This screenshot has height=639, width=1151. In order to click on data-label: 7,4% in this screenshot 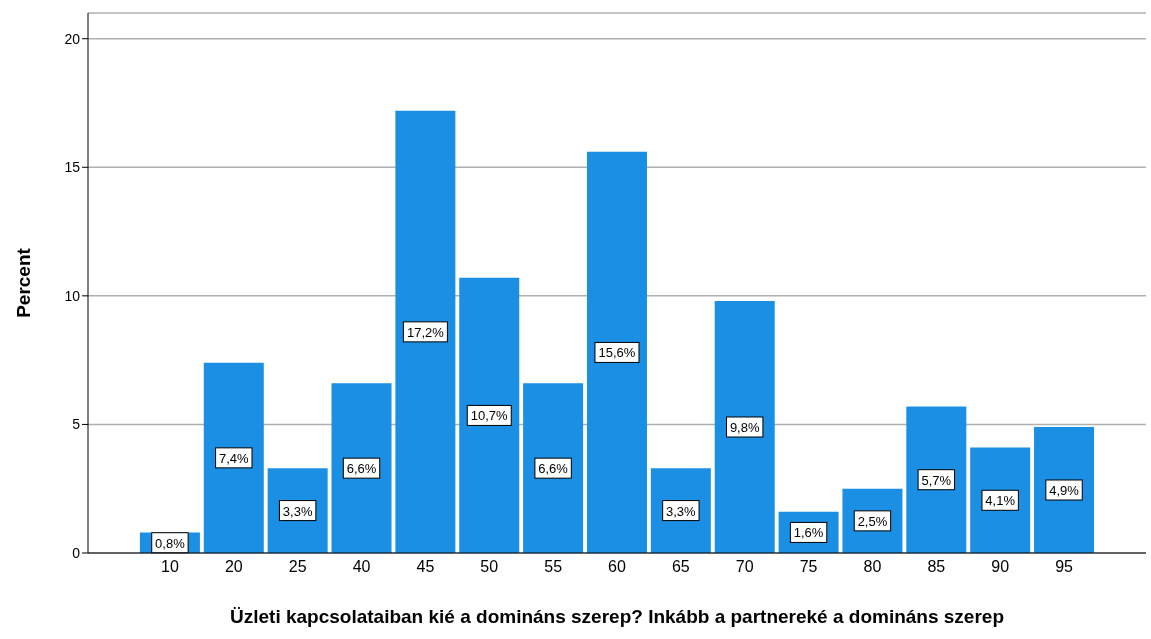, I will do `click(234, 458)`.